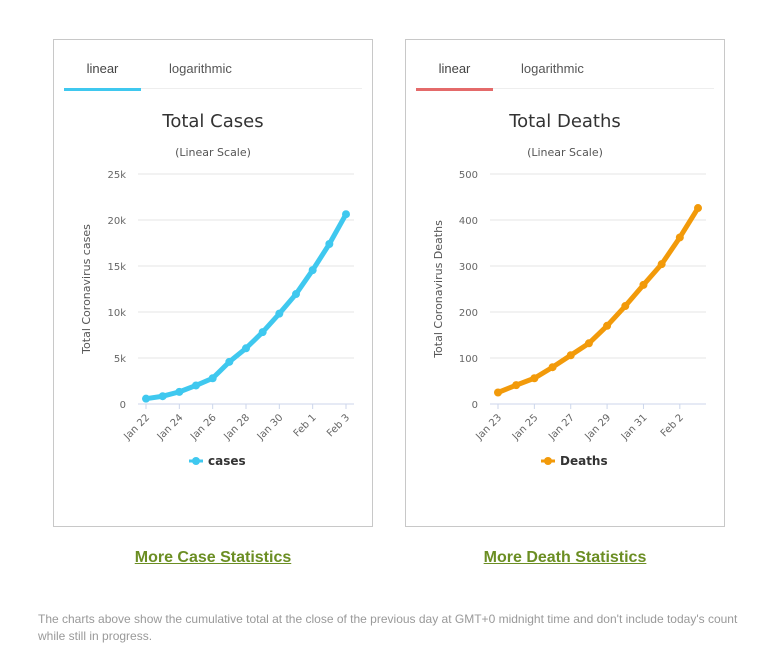 The image size is (781, 670). What do you see at coordinates (116, 221) in the screenshot?
I see `cases-y-tick-label: 20k` at bounding box center [116, 221].